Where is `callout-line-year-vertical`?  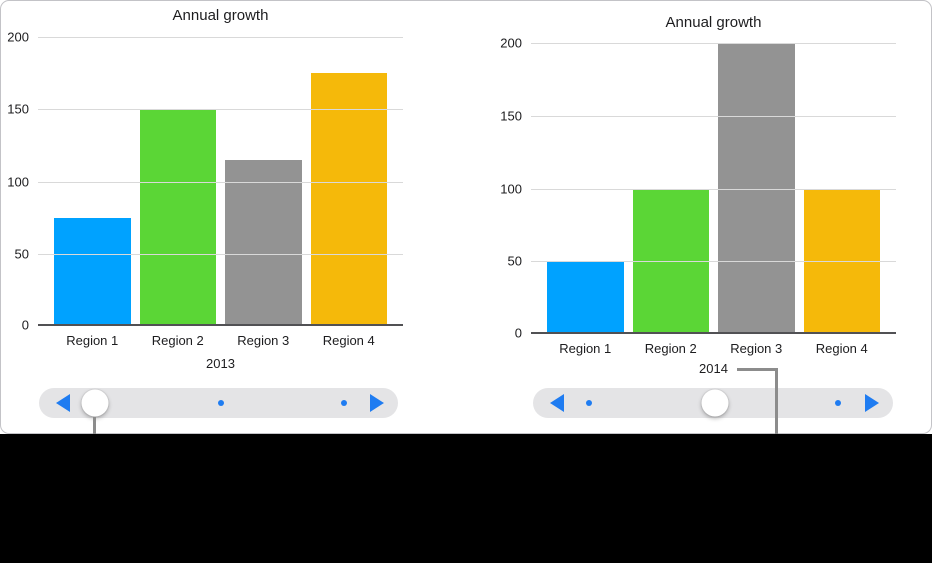
callout-line-year-vertical is located at coordinates (776, 423).